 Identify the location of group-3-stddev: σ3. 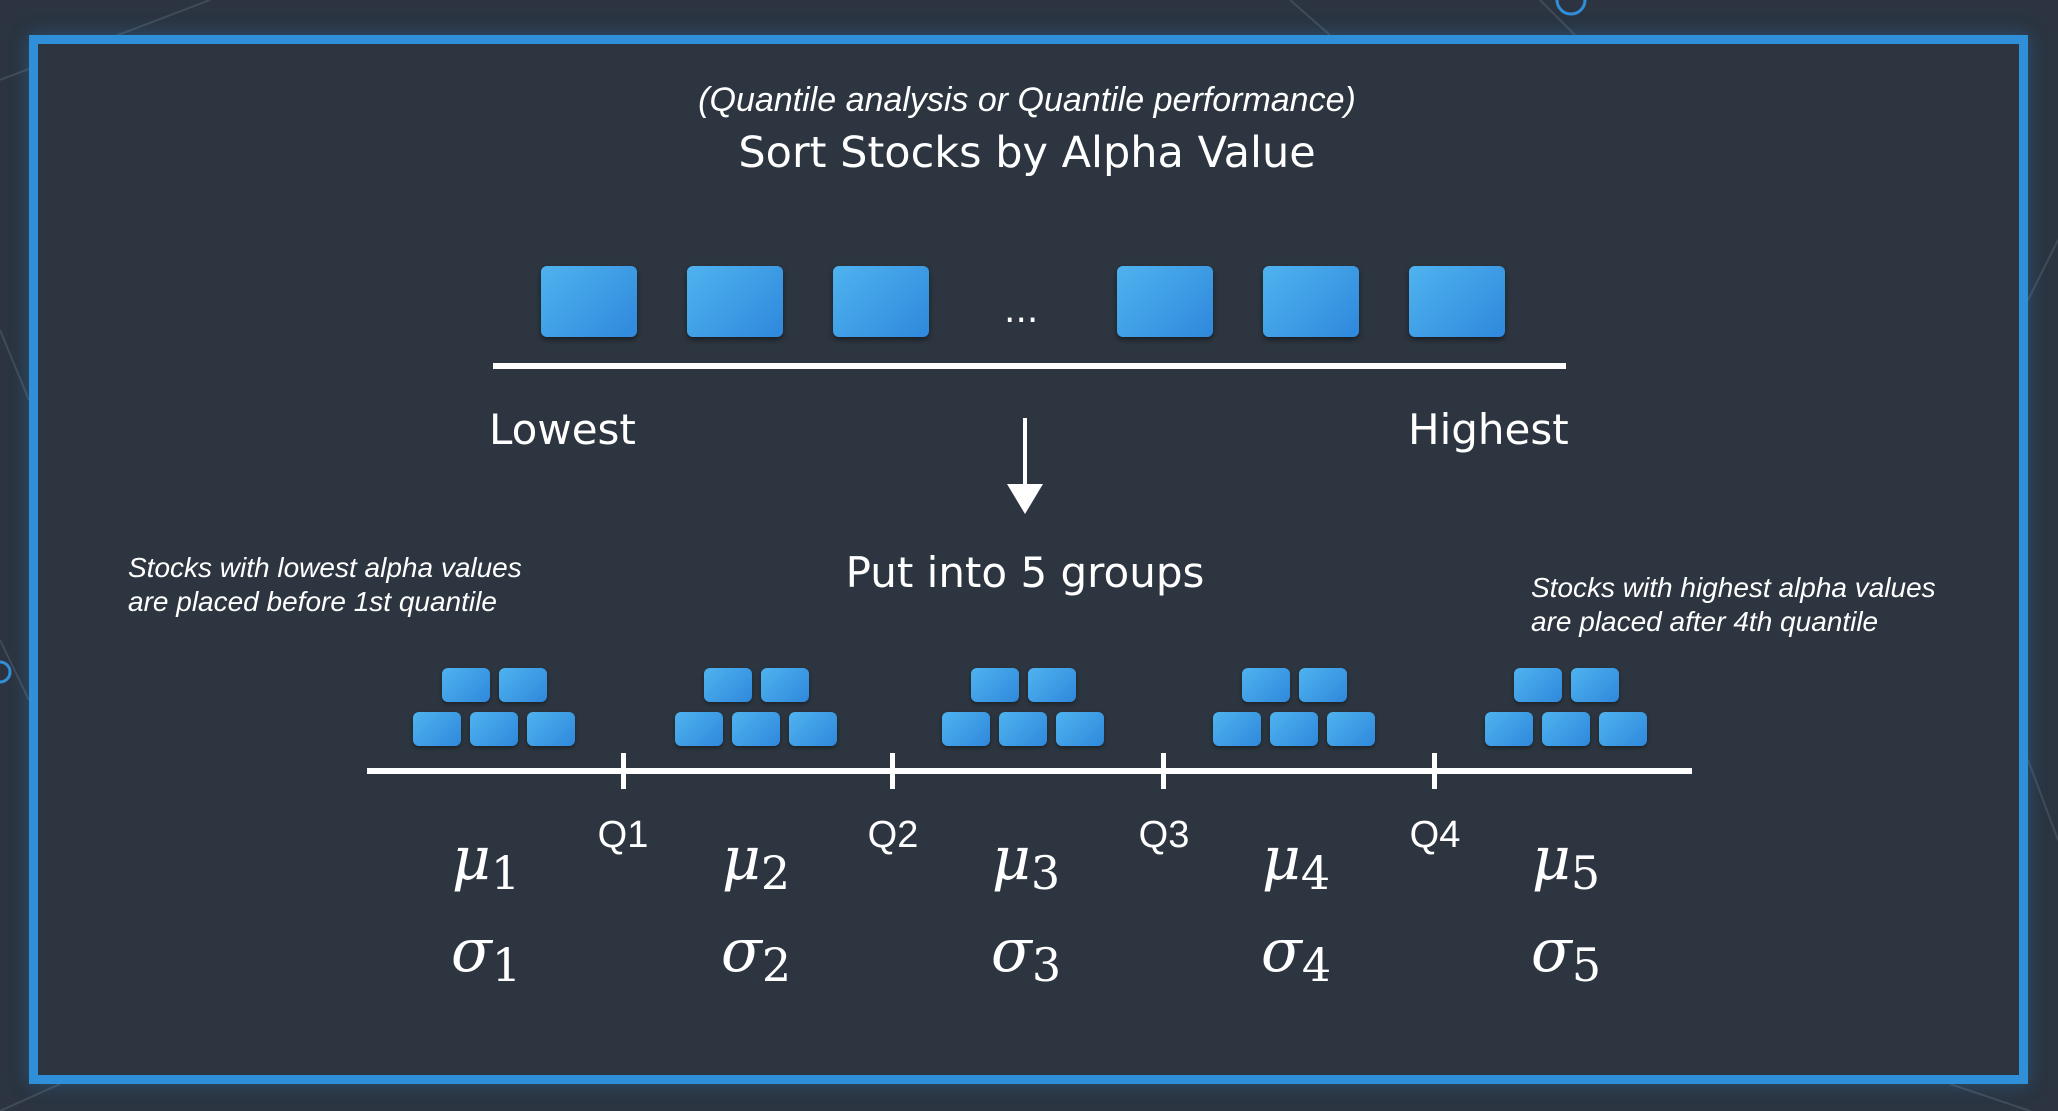
(1026, 958).